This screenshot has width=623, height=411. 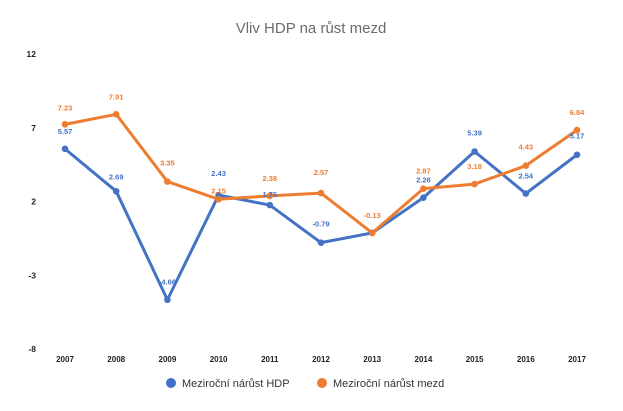 What do you see at coordinates (219, 359) in the screenshot?
I see `x-tick-label: 2010` at bounding box center [219, 359].